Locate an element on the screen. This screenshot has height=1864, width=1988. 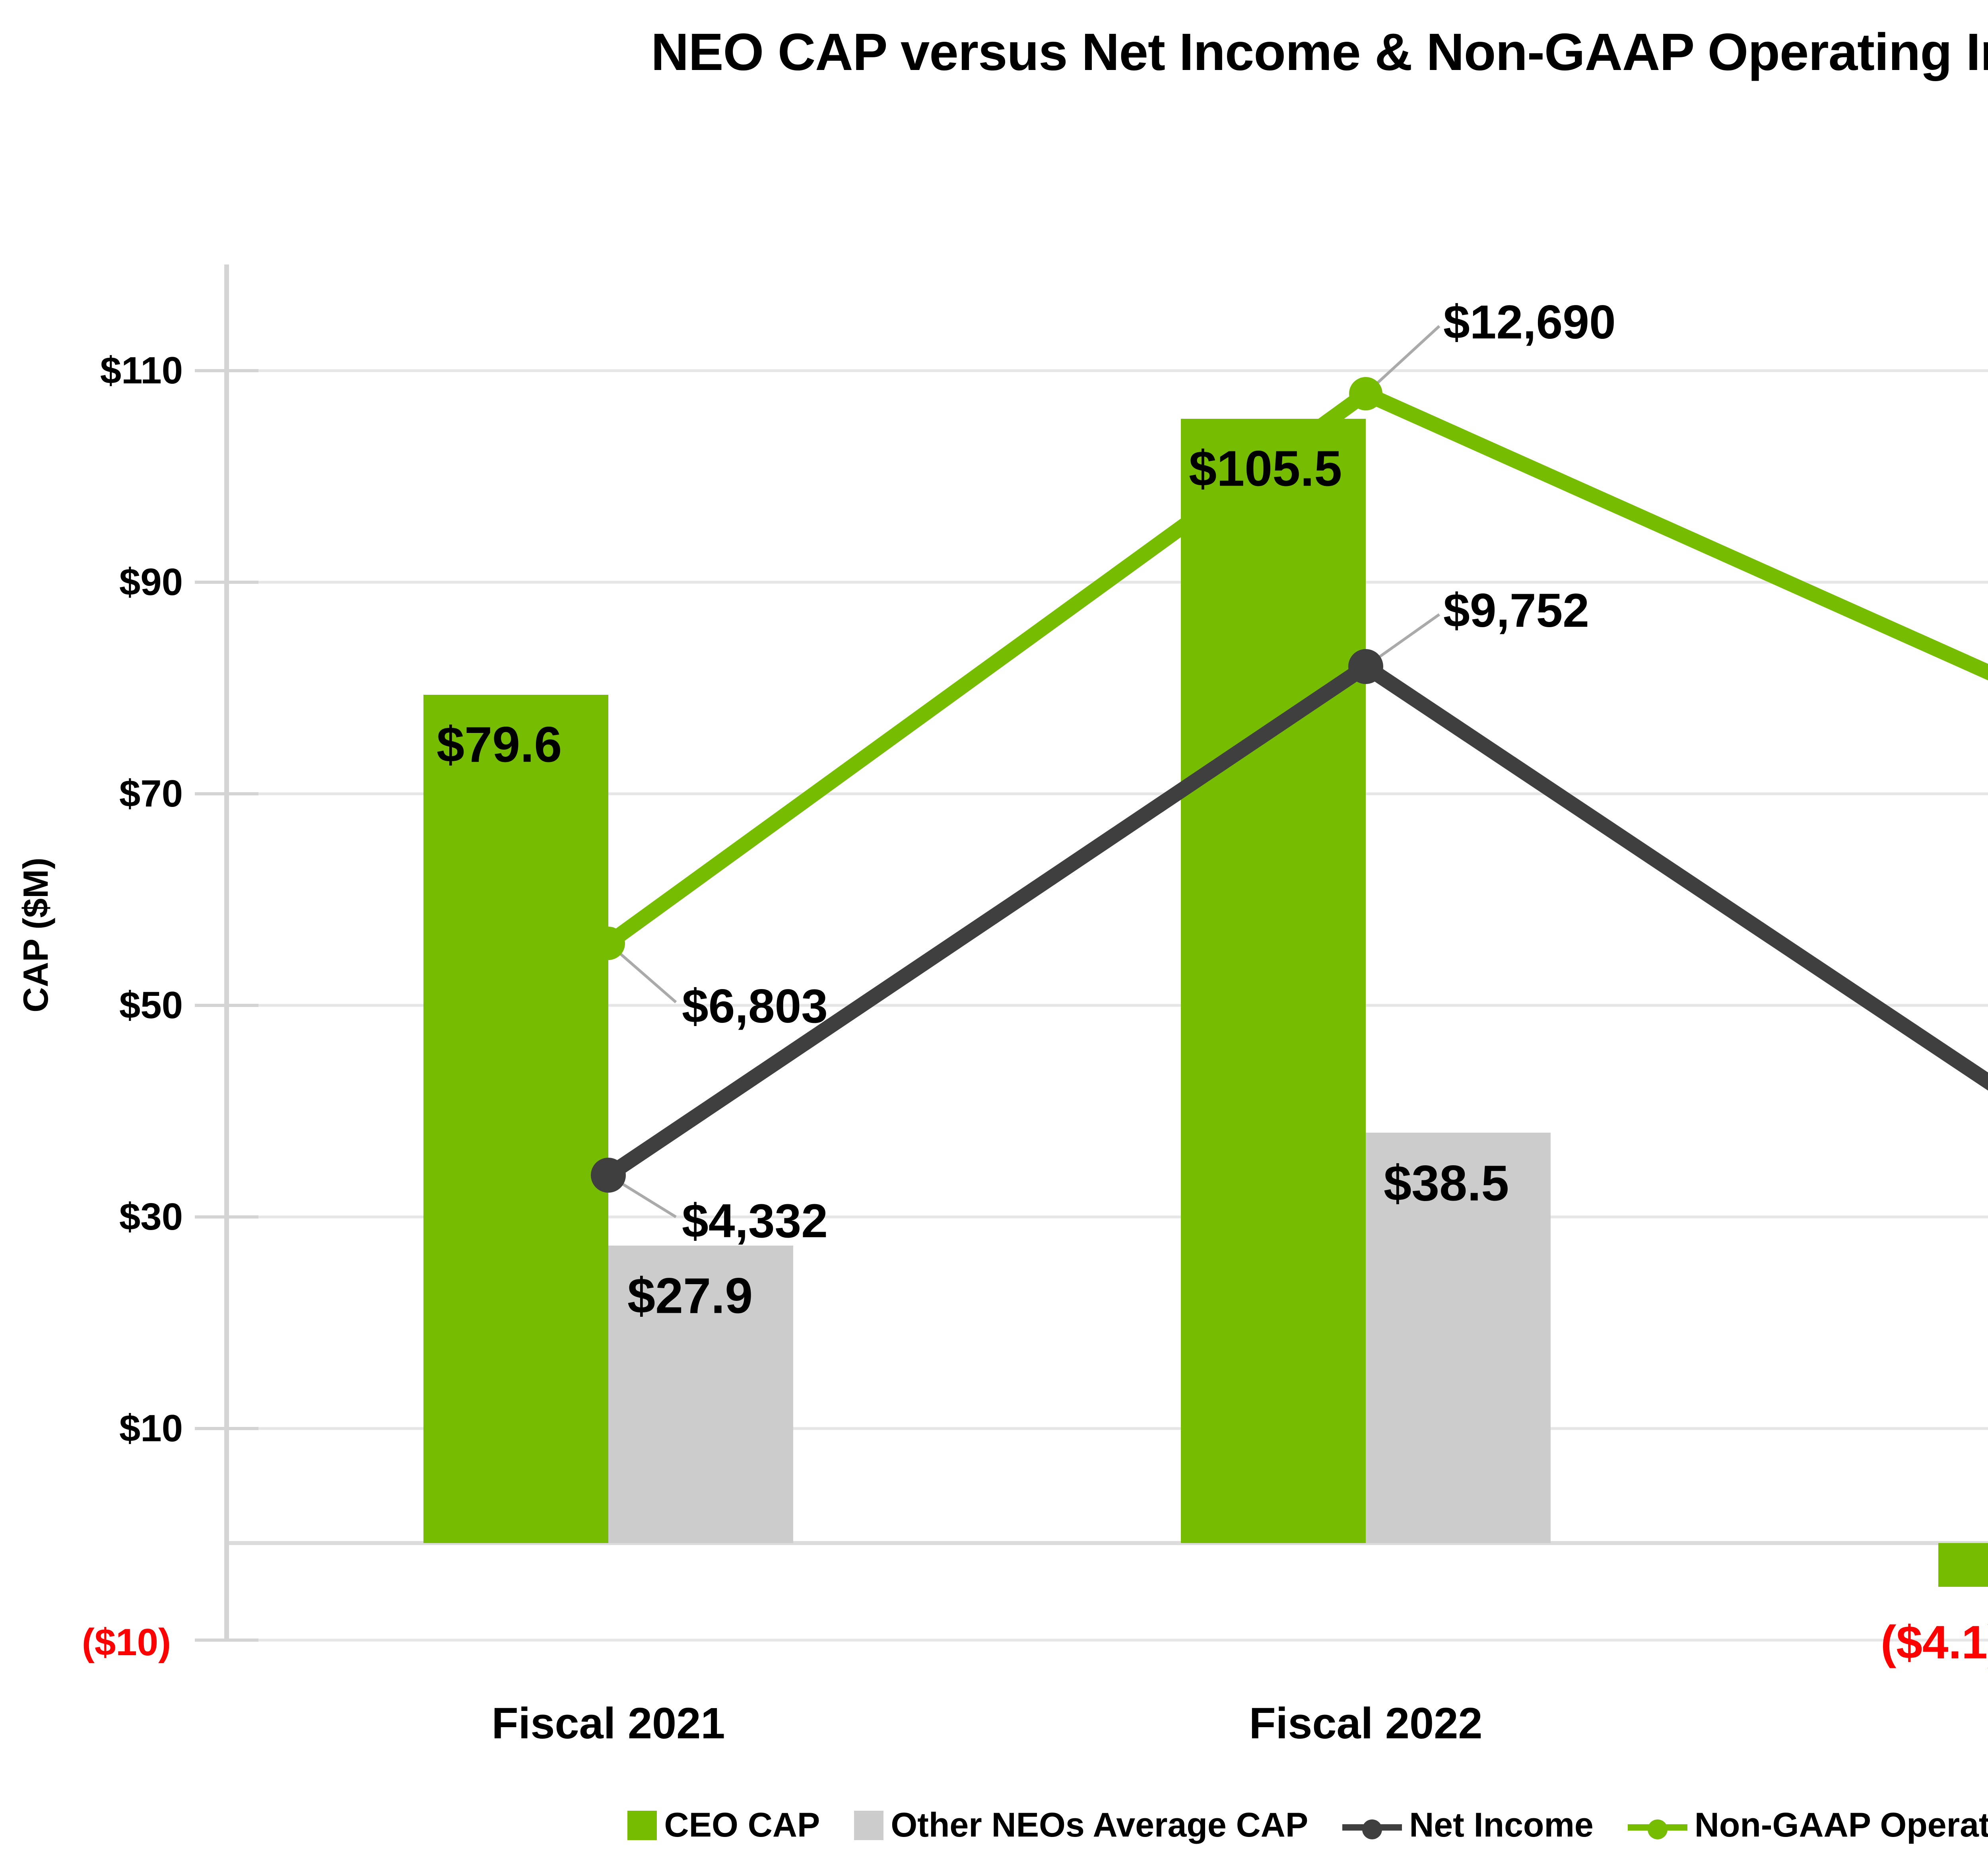
y-tick-left-70: $70 is located at coordinates (151, 793).